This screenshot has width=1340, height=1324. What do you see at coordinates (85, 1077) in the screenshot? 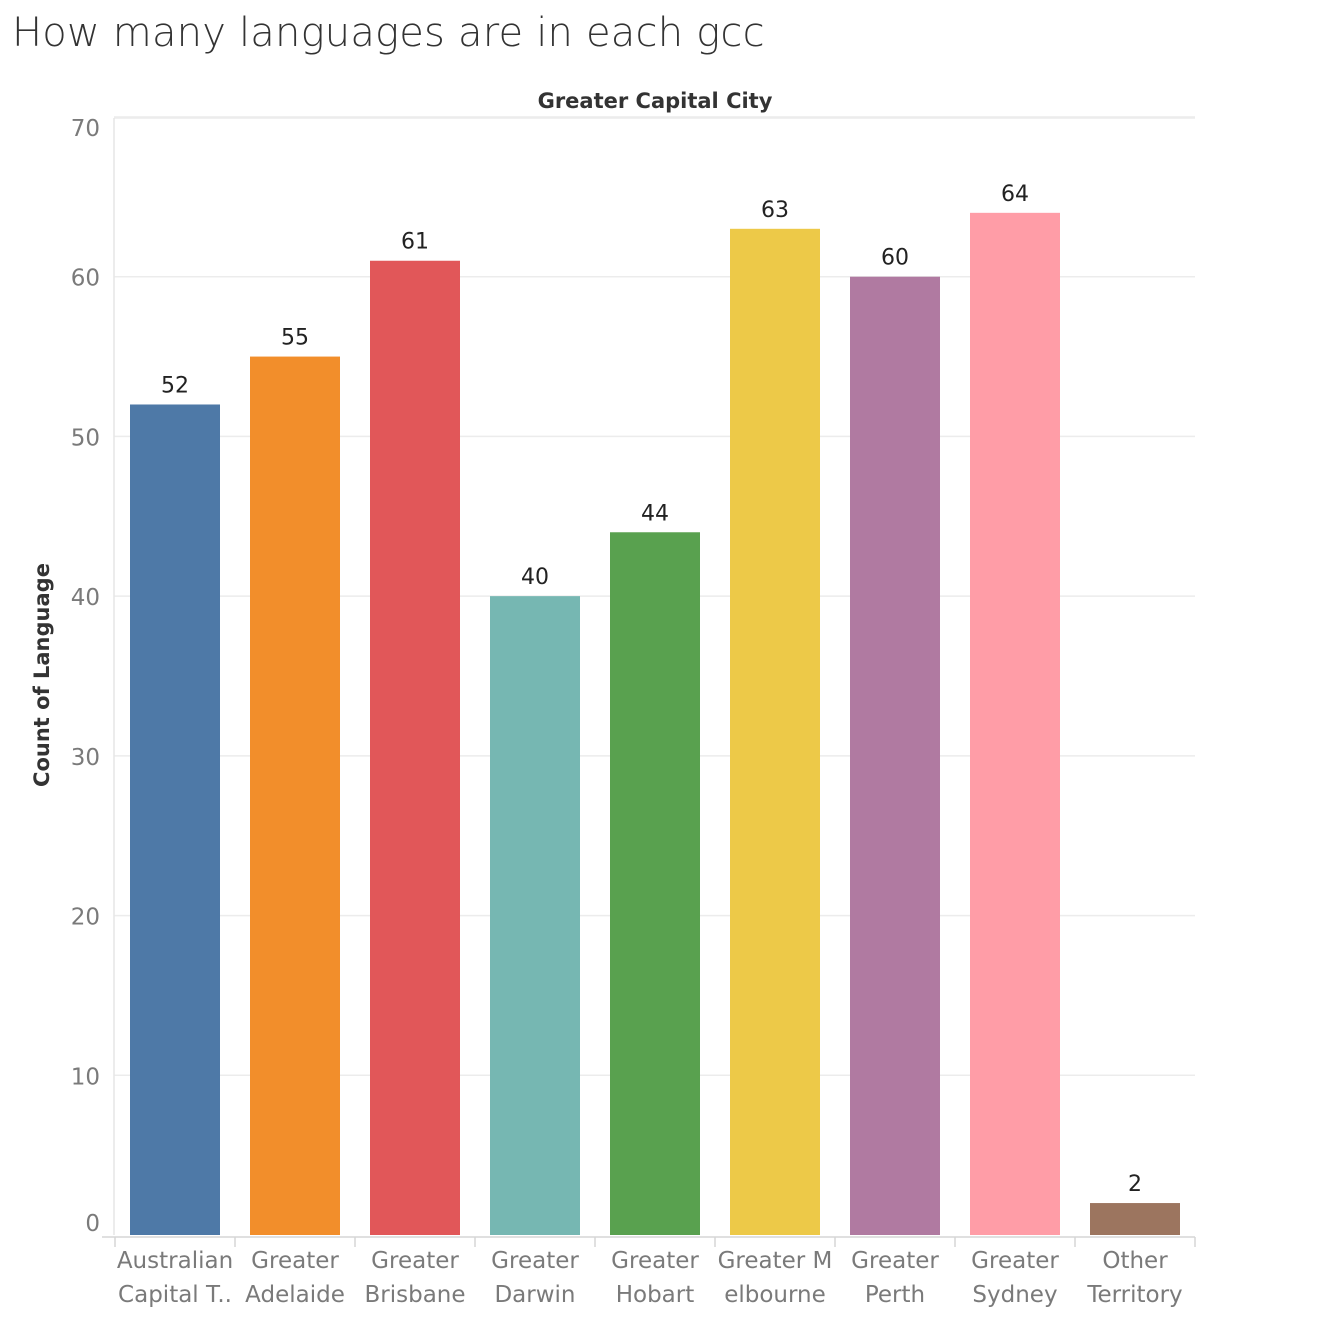
I see `y-tick-label: 10` at bounding box center [85, 1077].